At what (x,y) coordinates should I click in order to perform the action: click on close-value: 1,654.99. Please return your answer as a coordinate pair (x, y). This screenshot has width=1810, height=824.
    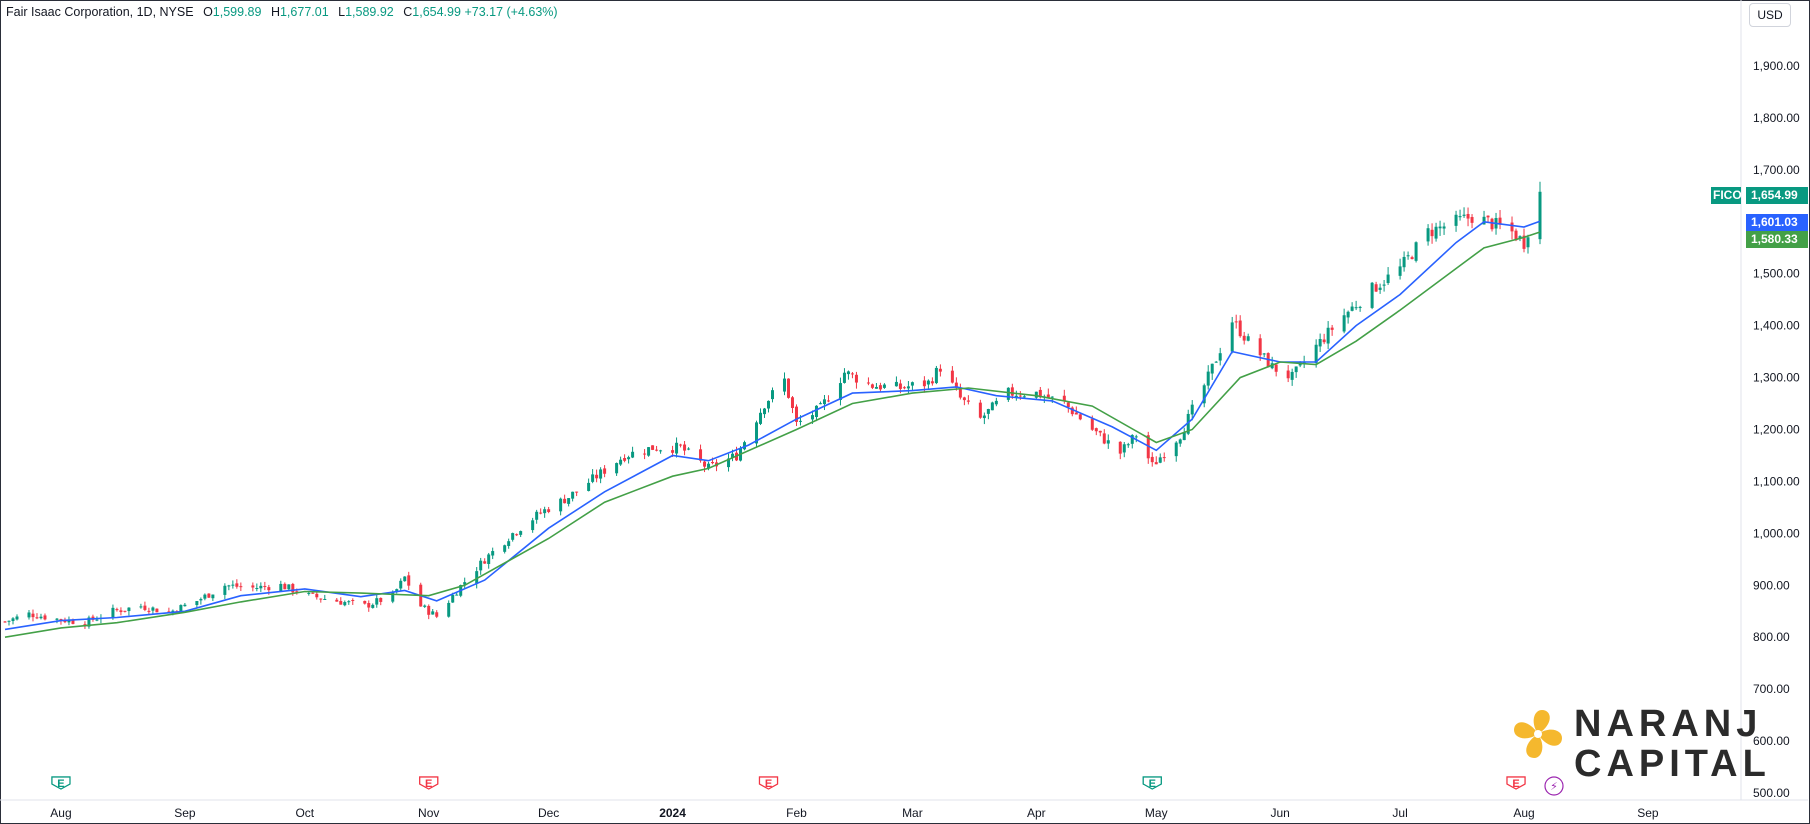
    Looking at the image, I should click on (436, 12).